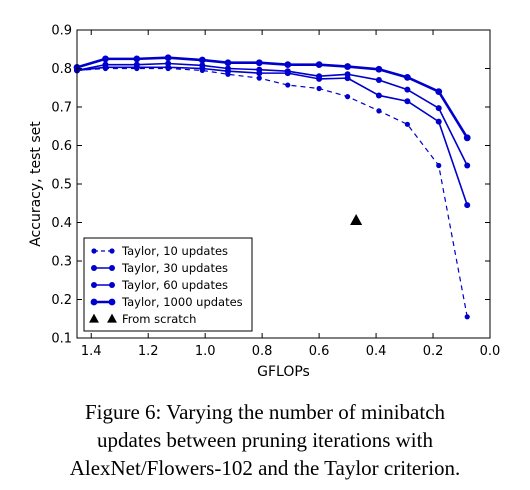  What do you see at coordinates (61, 339) in the screenshot?
I see `y-tick-label: 0.1` at bounding box center [61, 339].